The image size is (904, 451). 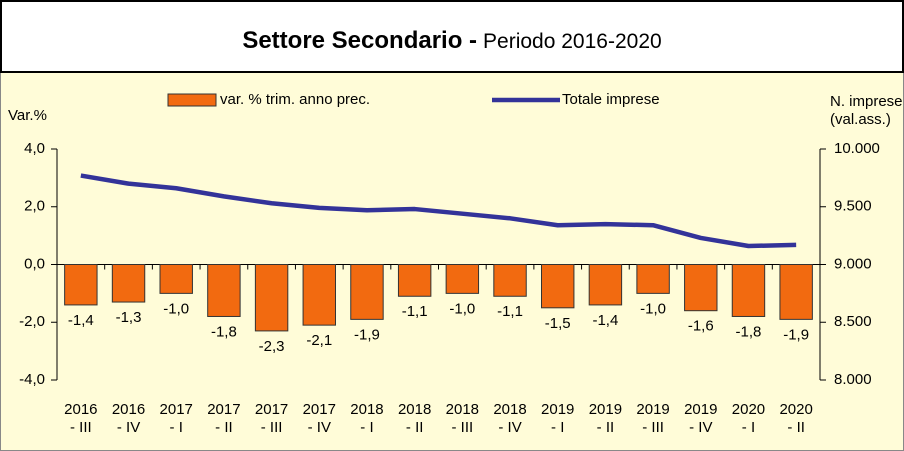 What do you see at coordinates (853, 321) in the screenshot?
I see `y2-tick-label: 8.500` at bounding box center [853, 321].